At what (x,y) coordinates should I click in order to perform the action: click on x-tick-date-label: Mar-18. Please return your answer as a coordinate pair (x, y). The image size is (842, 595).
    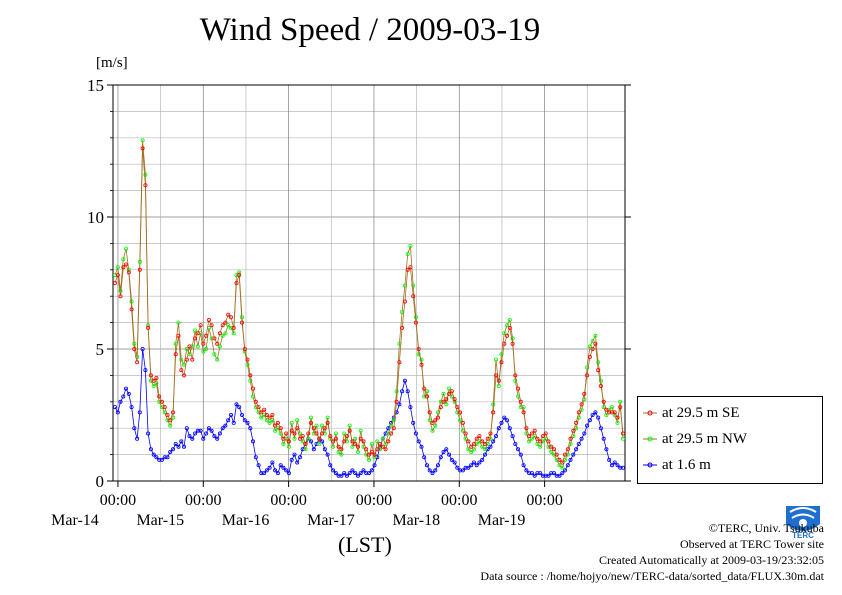
    Looking at the image, I should click on (416, 520).